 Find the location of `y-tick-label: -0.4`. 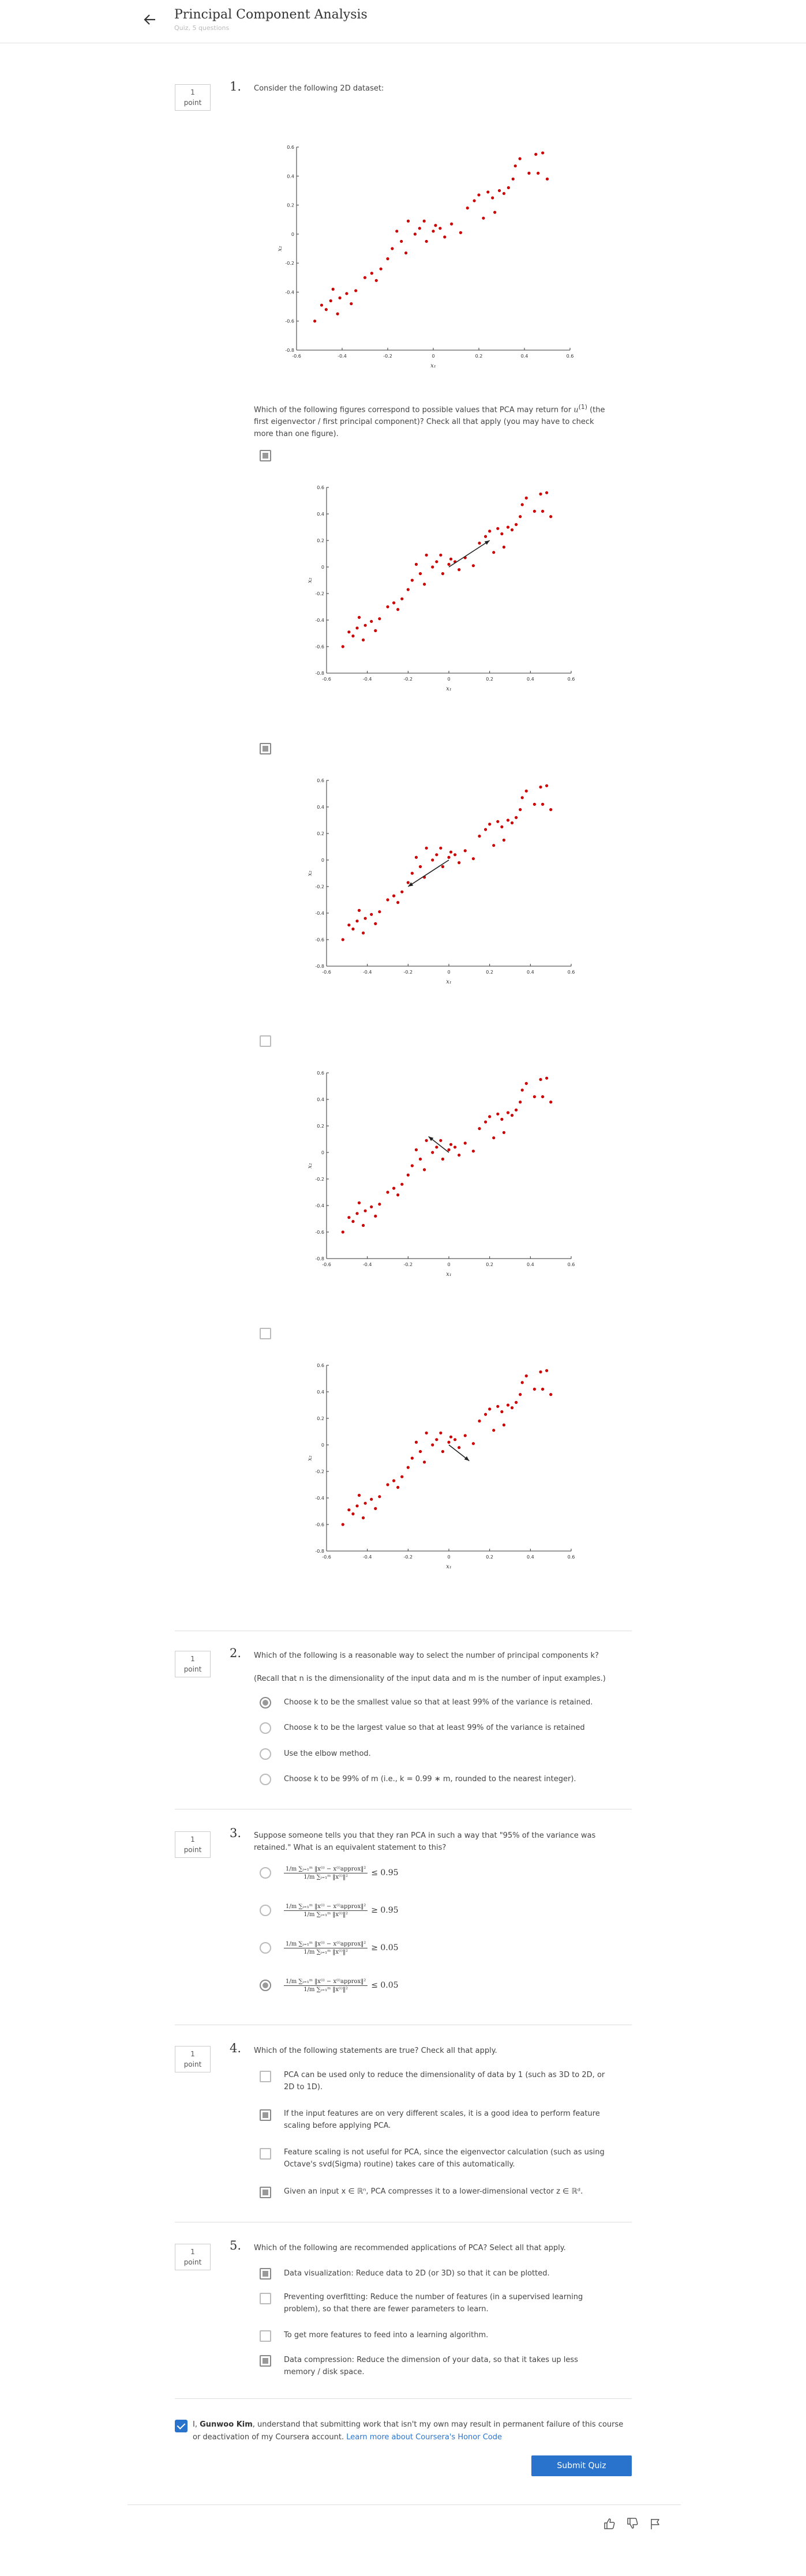

y-tick-label: -0.4 is located at coordinates (319, 1205).